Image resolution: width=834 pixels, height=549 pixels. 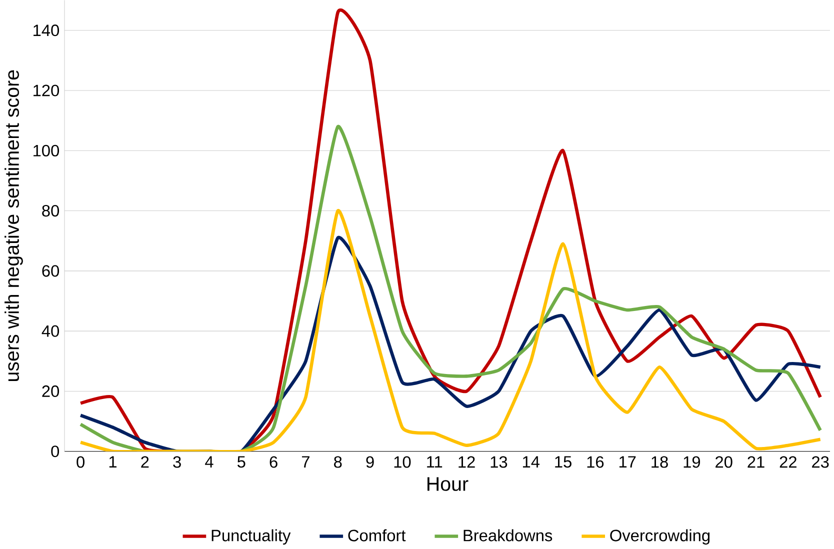 I want to click on x-tick-label: 20, so click(x=724, y=462).